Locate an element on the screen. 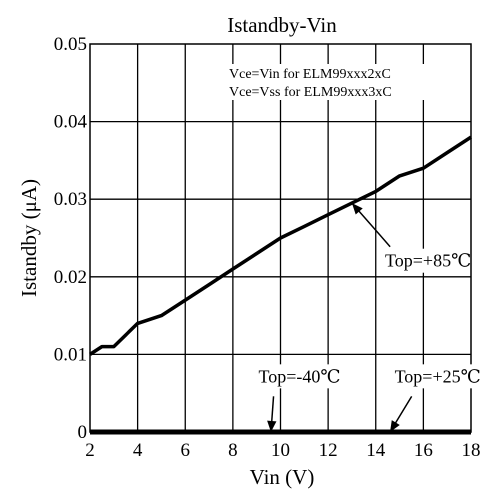  x-tick-label: 10 is located at coordinates (280, 450).